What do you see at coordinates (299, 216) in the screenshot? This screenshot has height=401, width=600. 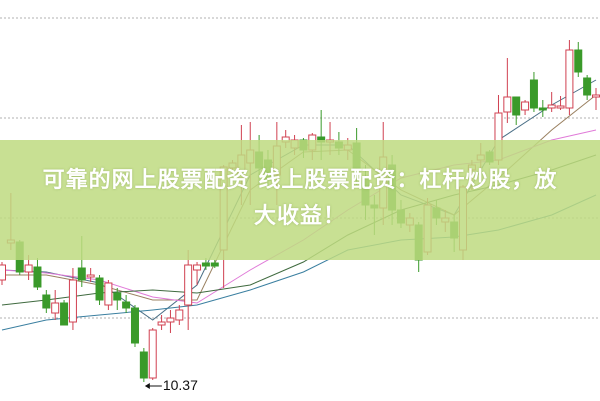 I see `headline-line-2: 大收益！` at bounding box center [299, 216].